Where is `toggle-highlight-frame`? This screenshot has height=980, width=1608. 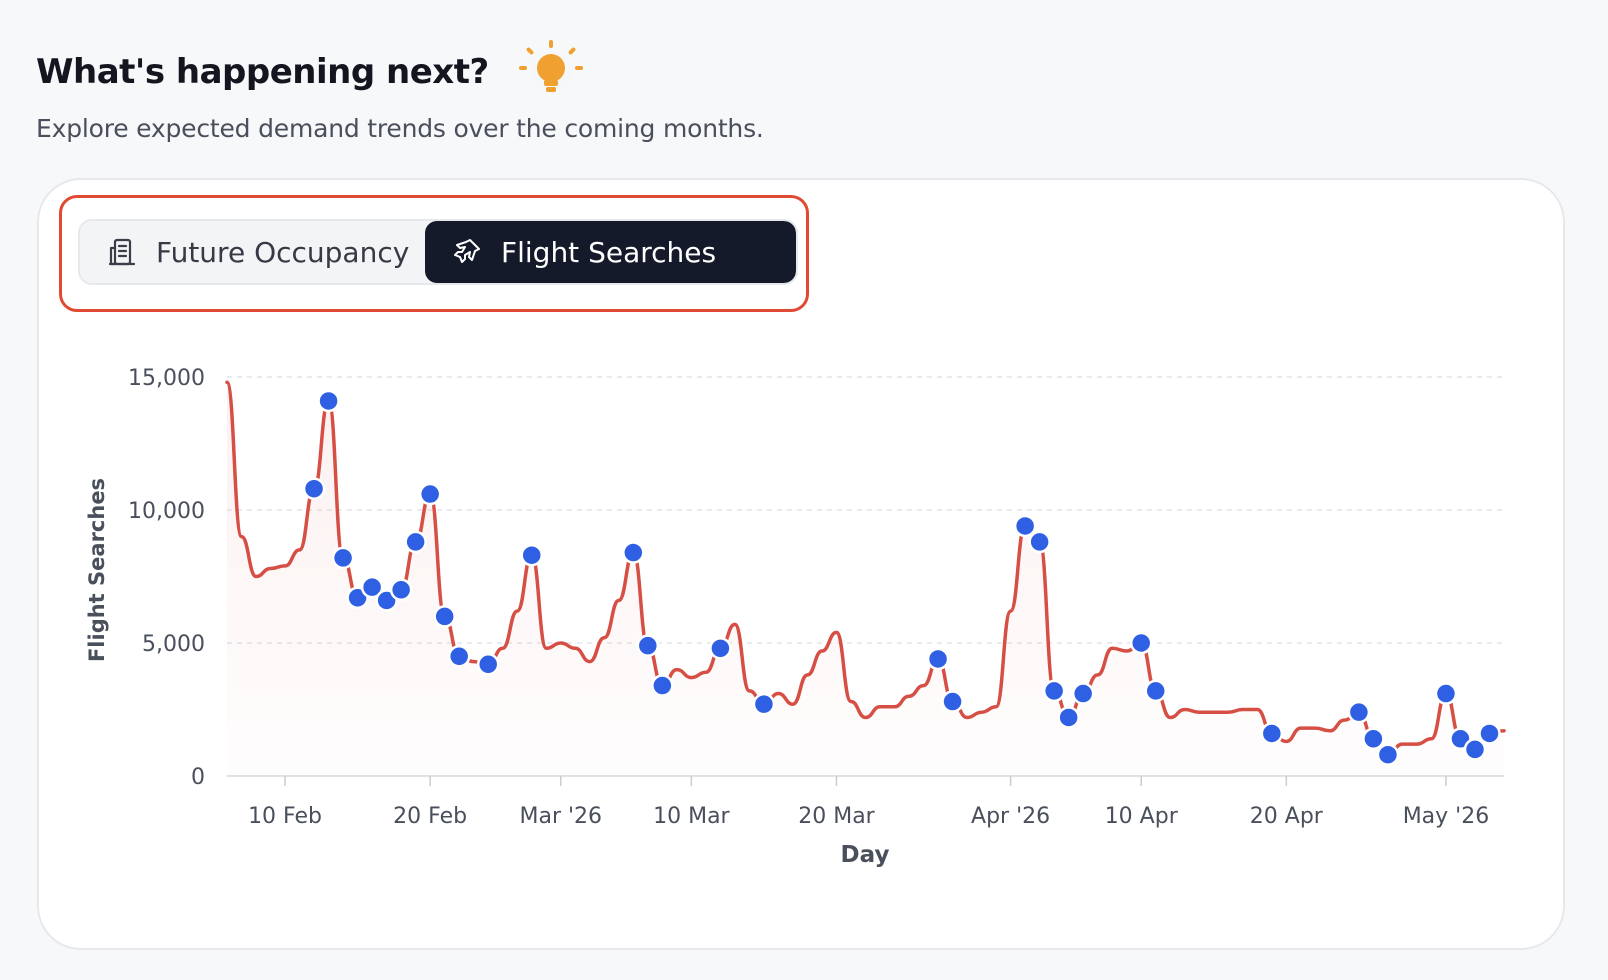 toggle-highlight-frame is located at coordinates (434, 253).